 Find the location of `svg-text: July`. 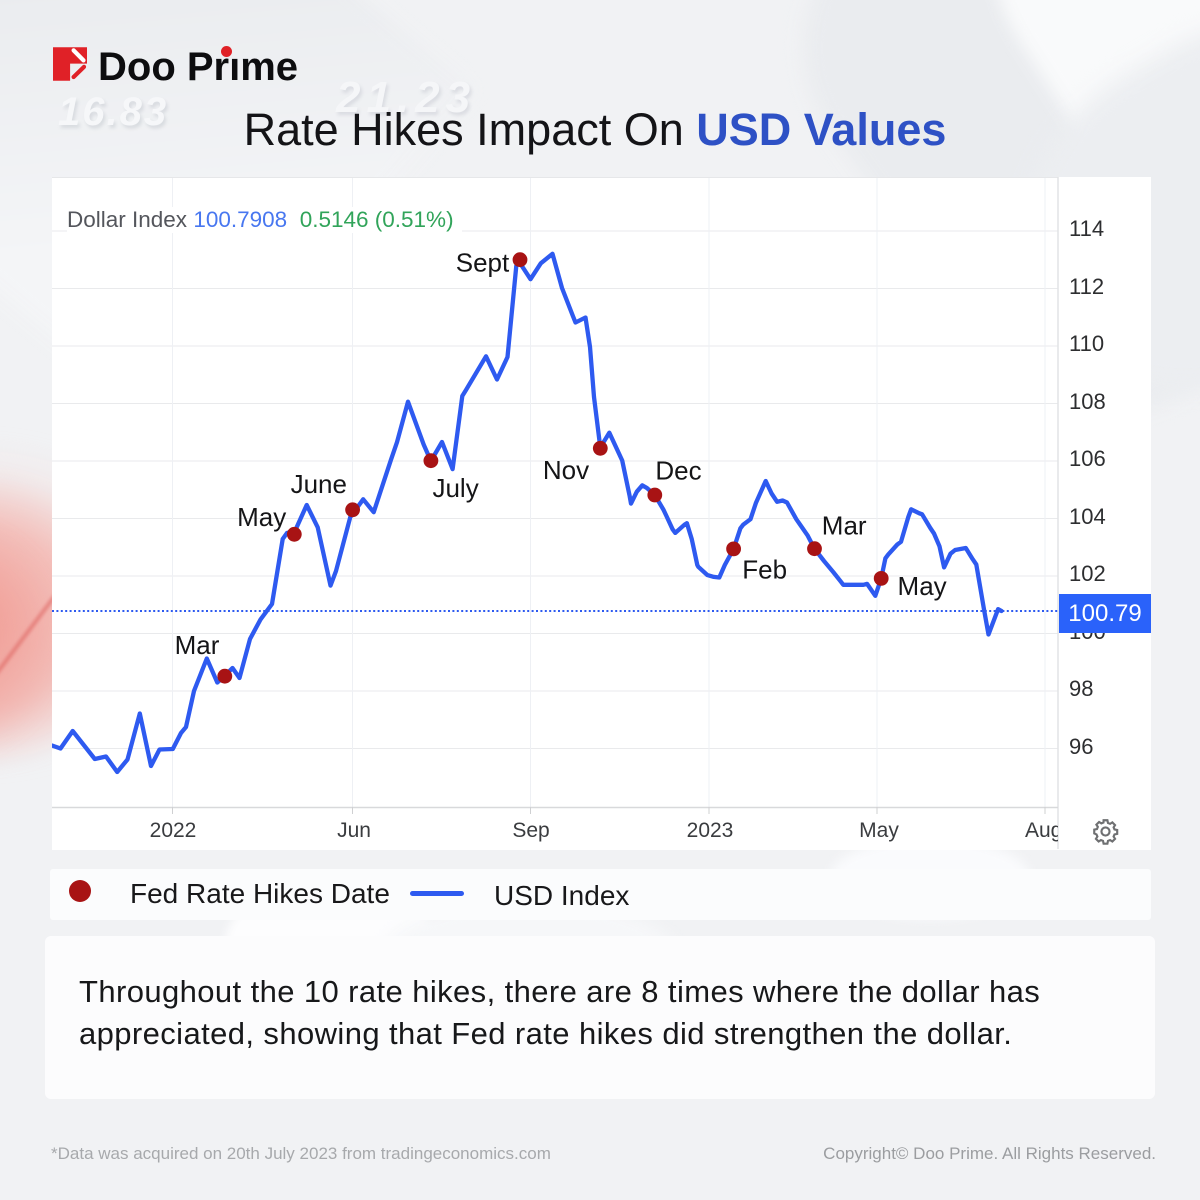

svg-text: July is located at coordinates (455, 488).